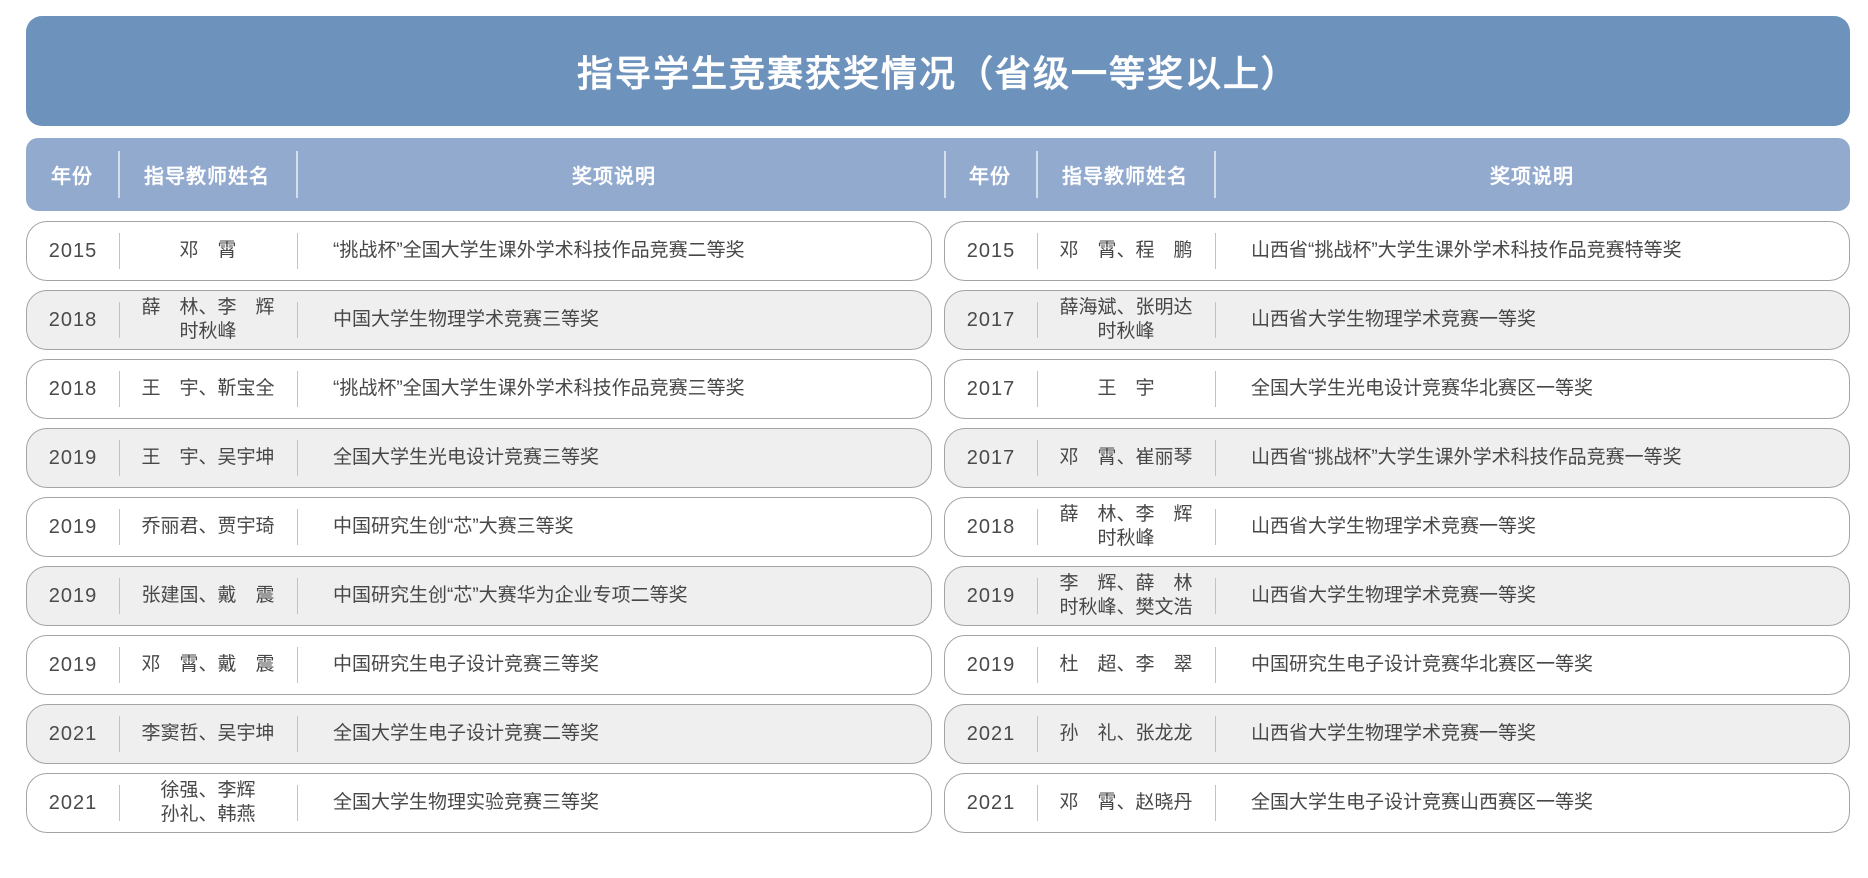 Image resolution: width=1868 pixels, height=878 pixels. I want to click on table-row: 2018 薛 林、李 辉 时秋峰 山西省大学生物理学术竞赛一等奖, so click(1397, 527).